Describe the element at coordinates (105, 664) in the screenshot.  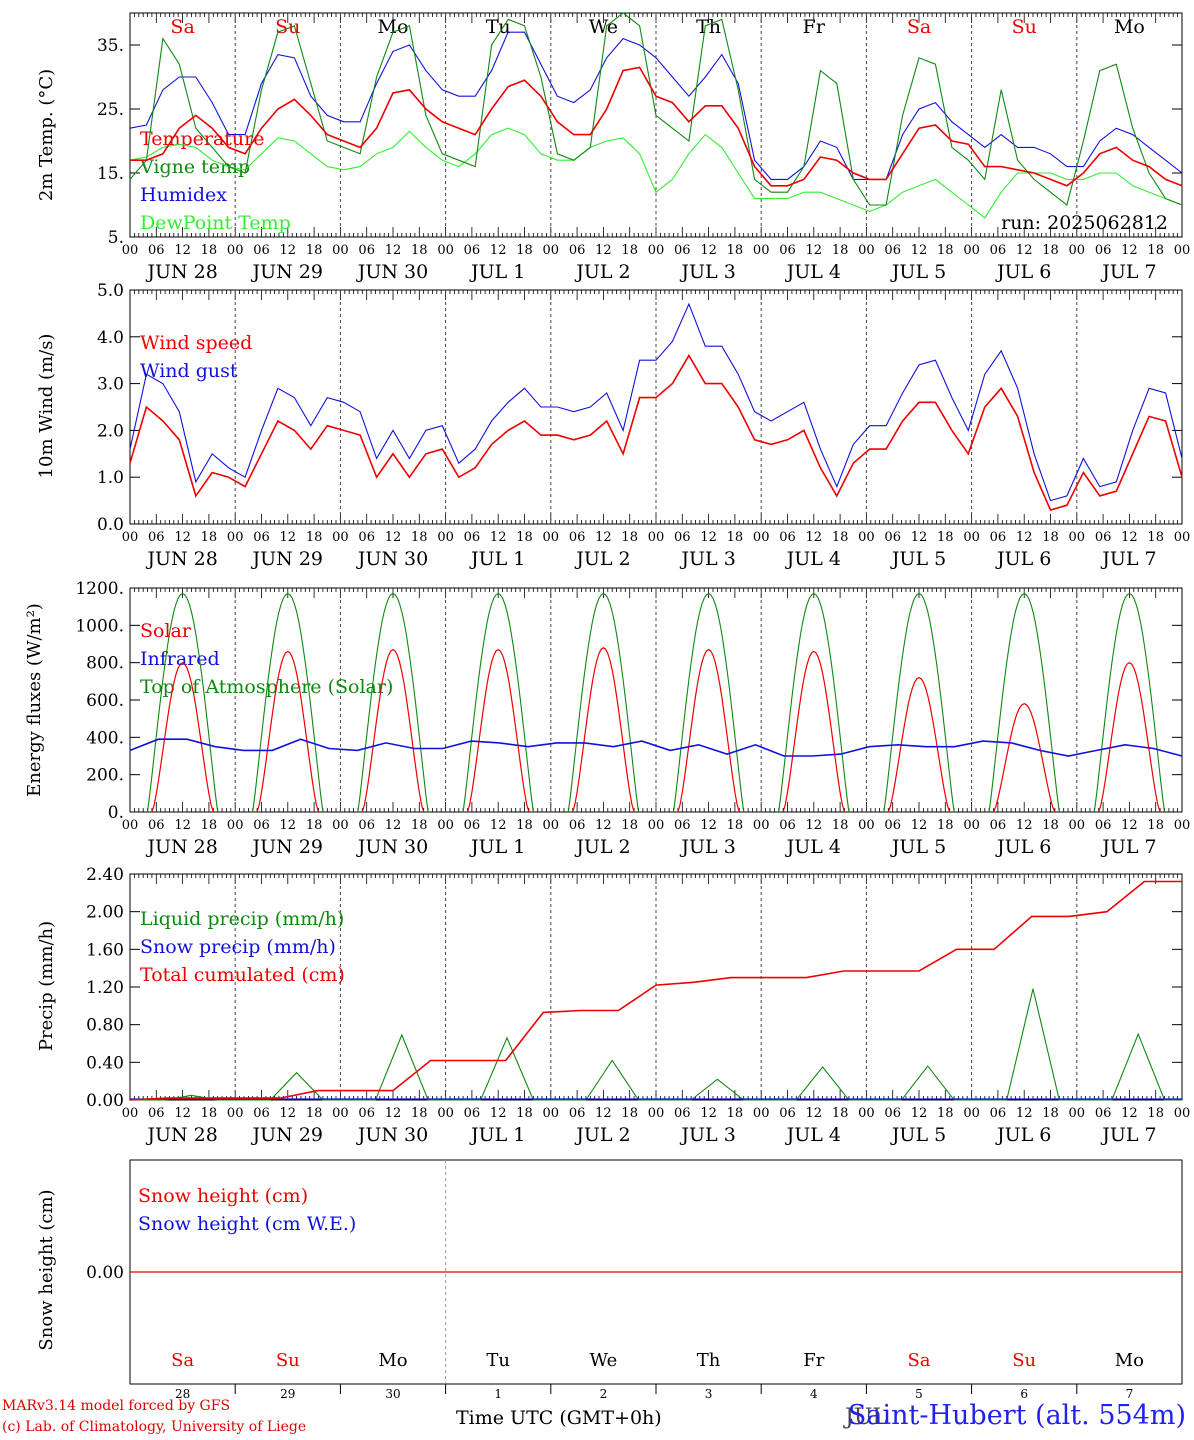
I see `y-tick-label: 800.` at that location.